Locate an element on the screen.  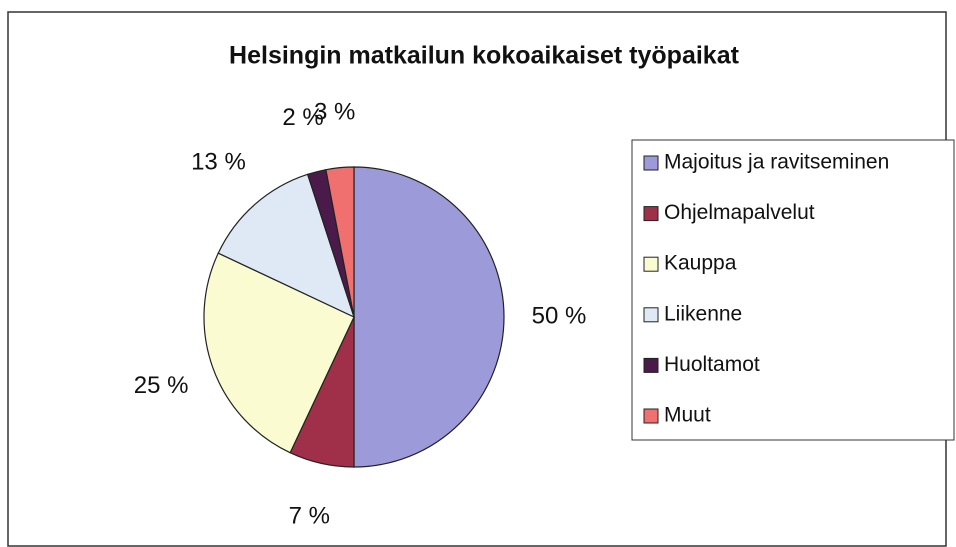
data-label: 2 % is located at coordinates (302, 117).